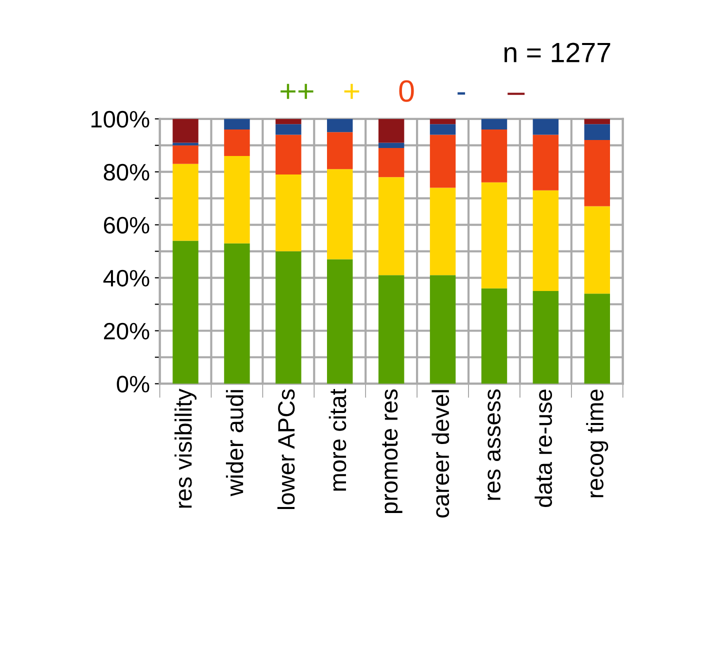 Image resolution: width=707 pixels, height=646 pixels. What do you see at coordinates (127, 331) in the screenshot?
I see `y-tick-label: 20%` at bounding box center [127, 331].